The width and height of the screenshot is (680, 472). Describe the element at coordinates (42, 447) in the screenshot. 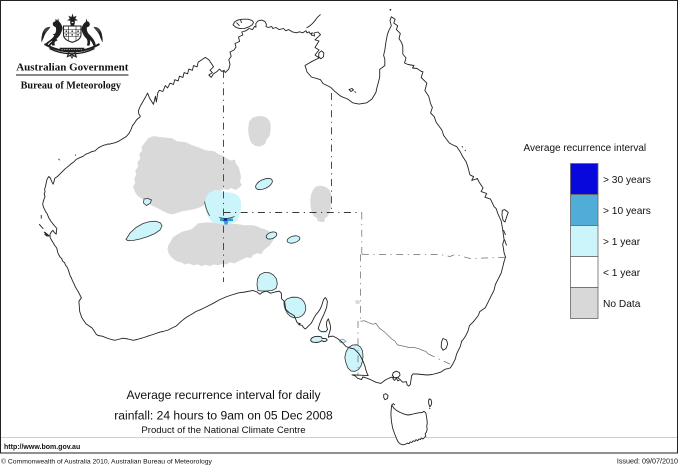

I see `svg-text: http://www.bom.gov.au` at that location.